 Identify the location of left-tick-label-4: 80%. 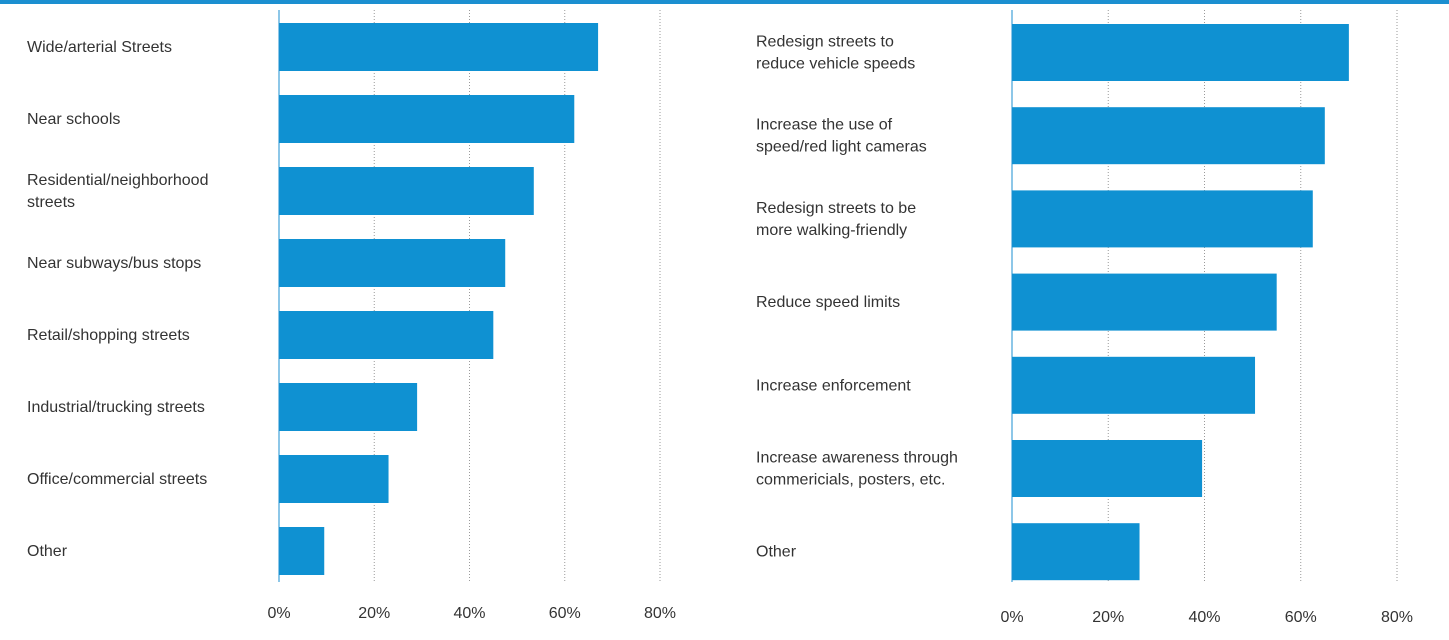
(660, 613).